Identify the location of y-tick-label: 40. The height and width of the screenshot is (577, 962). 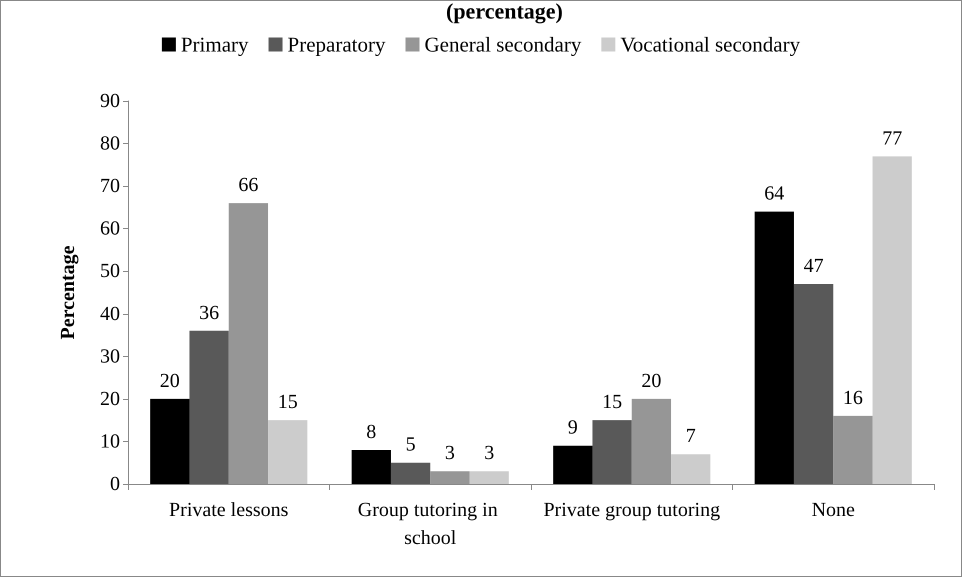
(110, 313).